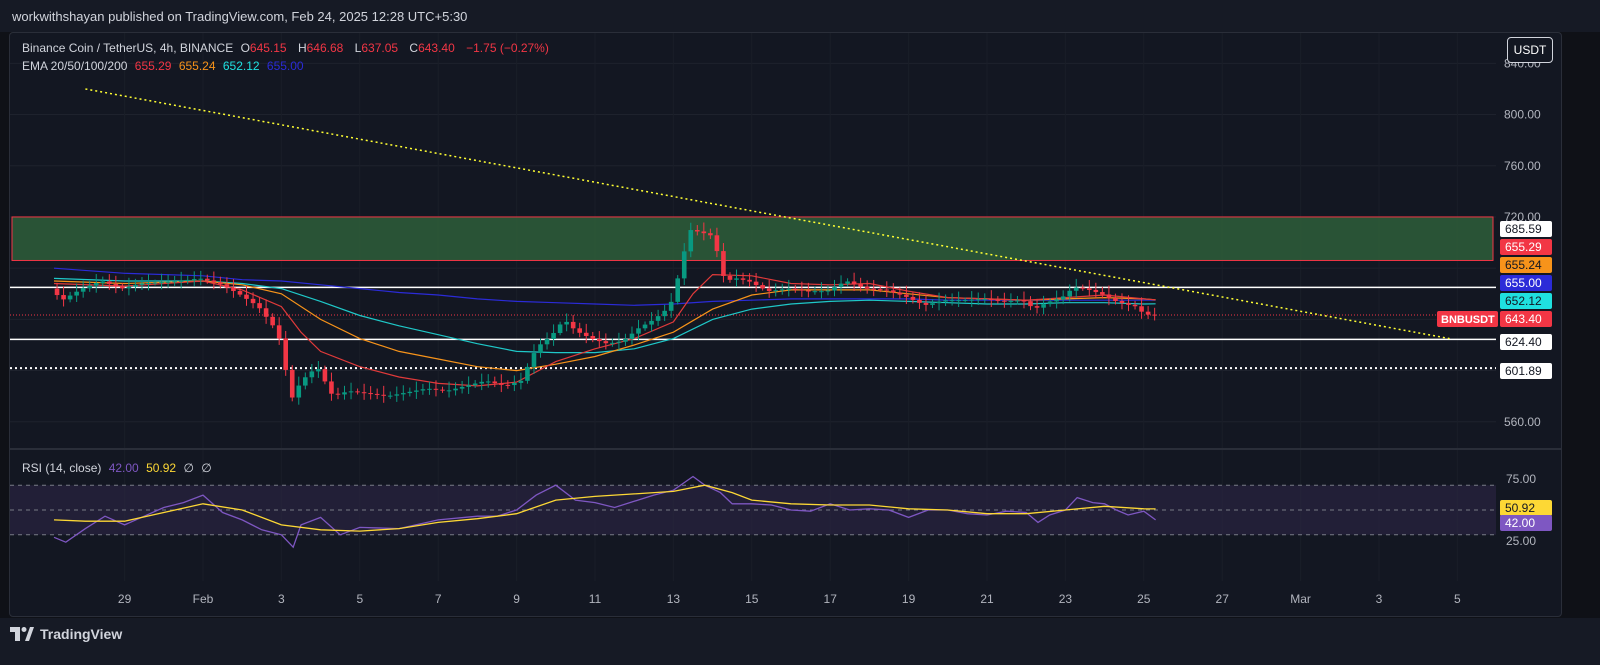 The image size is (1600, 665). Describe the element at coordinates (245, 48) in the screenshot. I see `open-label: O` at that location.